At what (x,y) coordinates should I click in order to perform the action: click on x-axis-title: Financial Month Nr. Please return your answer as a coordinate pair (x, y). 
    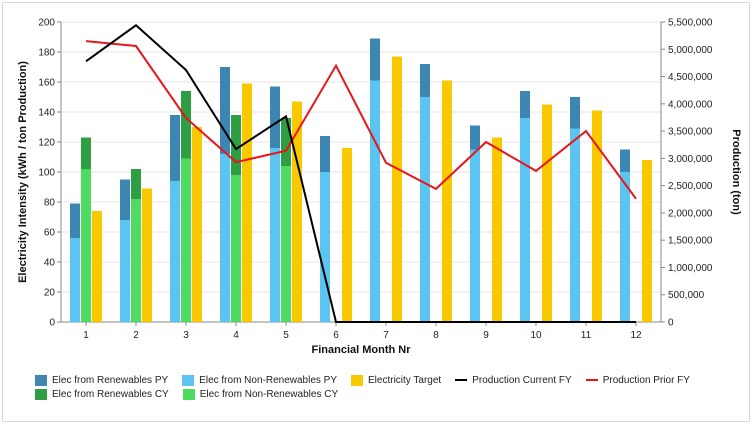
    Looking at the image, I should click on (362, 350).